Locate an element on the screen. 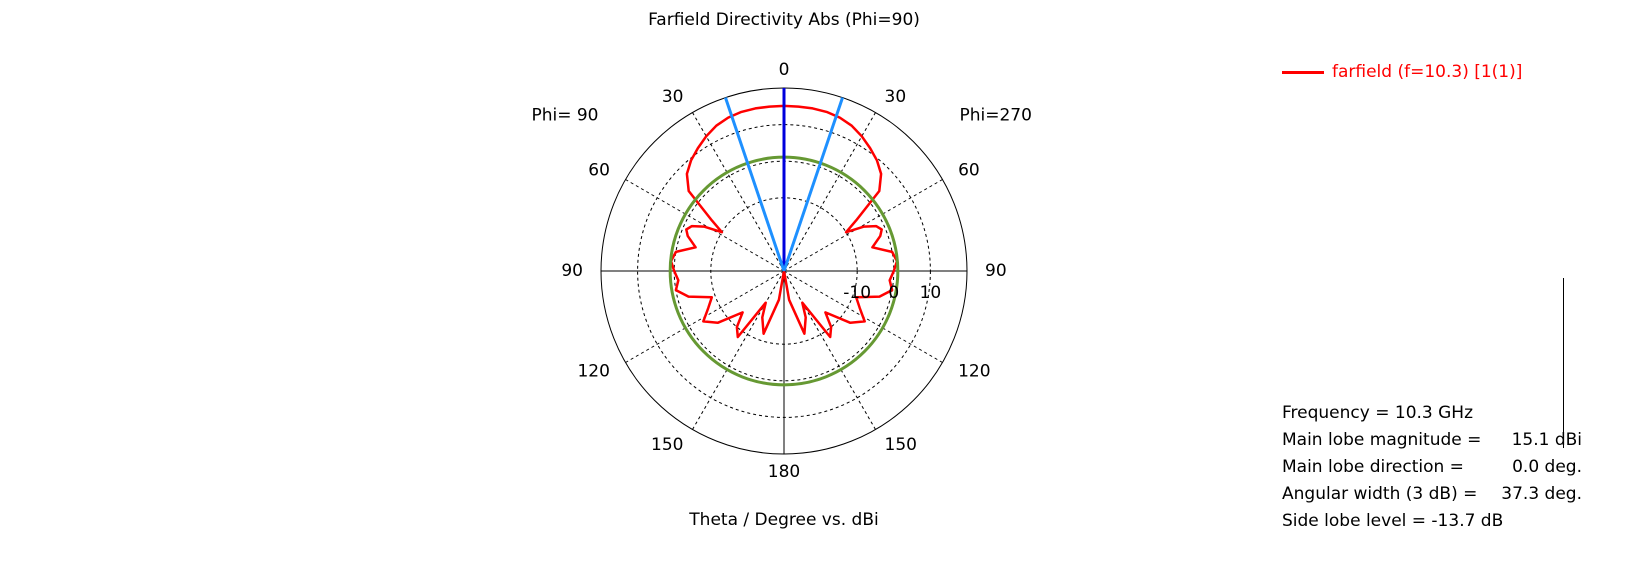 Image resolution: width=1650 pixels, height=571 pixels. angle-tick-label: 0 is located at coordinates (784, 70).